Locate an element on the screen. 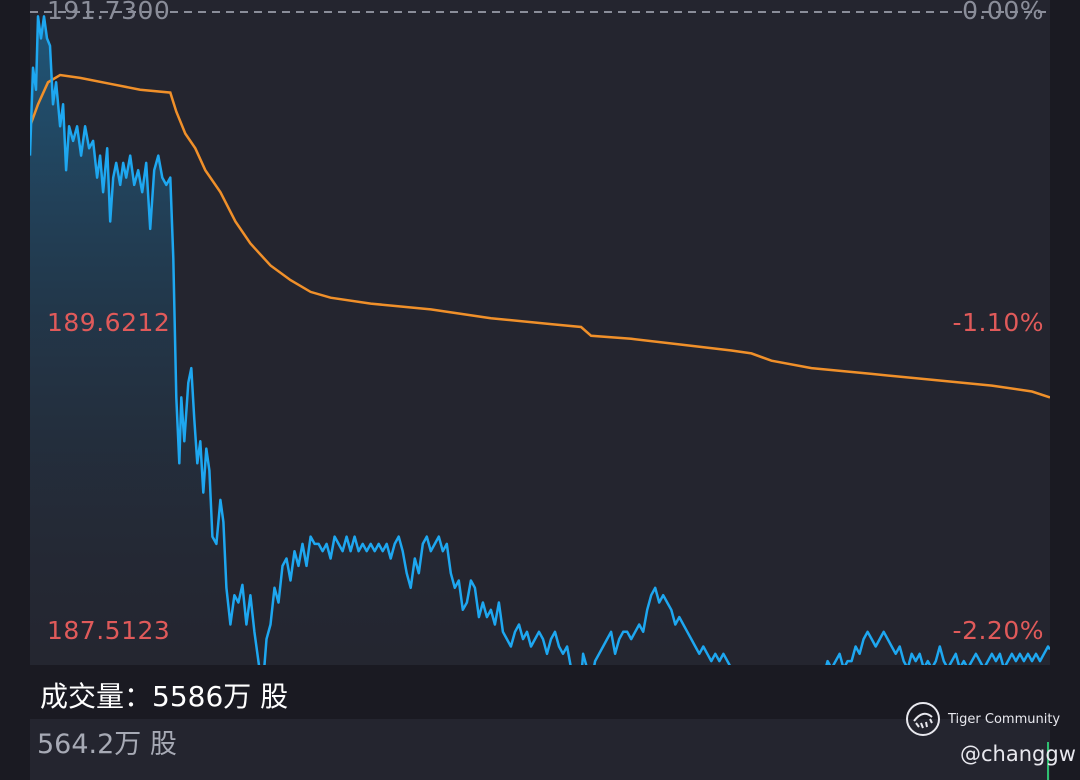 This screenshot has height=780, width=1080. tiger-logo-icon is located at coordinates (923, 719).